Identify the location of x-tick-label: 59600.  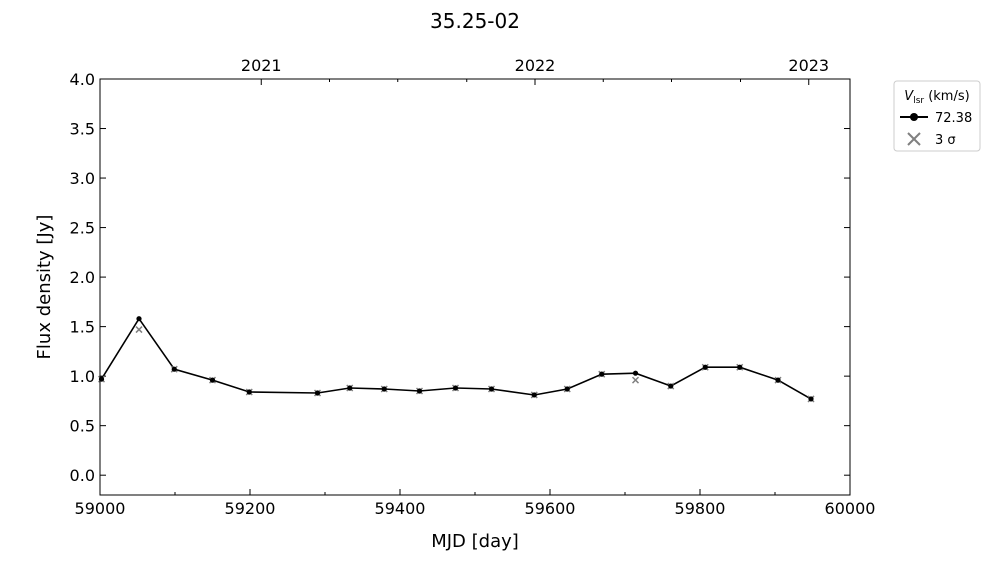
(550, 508).